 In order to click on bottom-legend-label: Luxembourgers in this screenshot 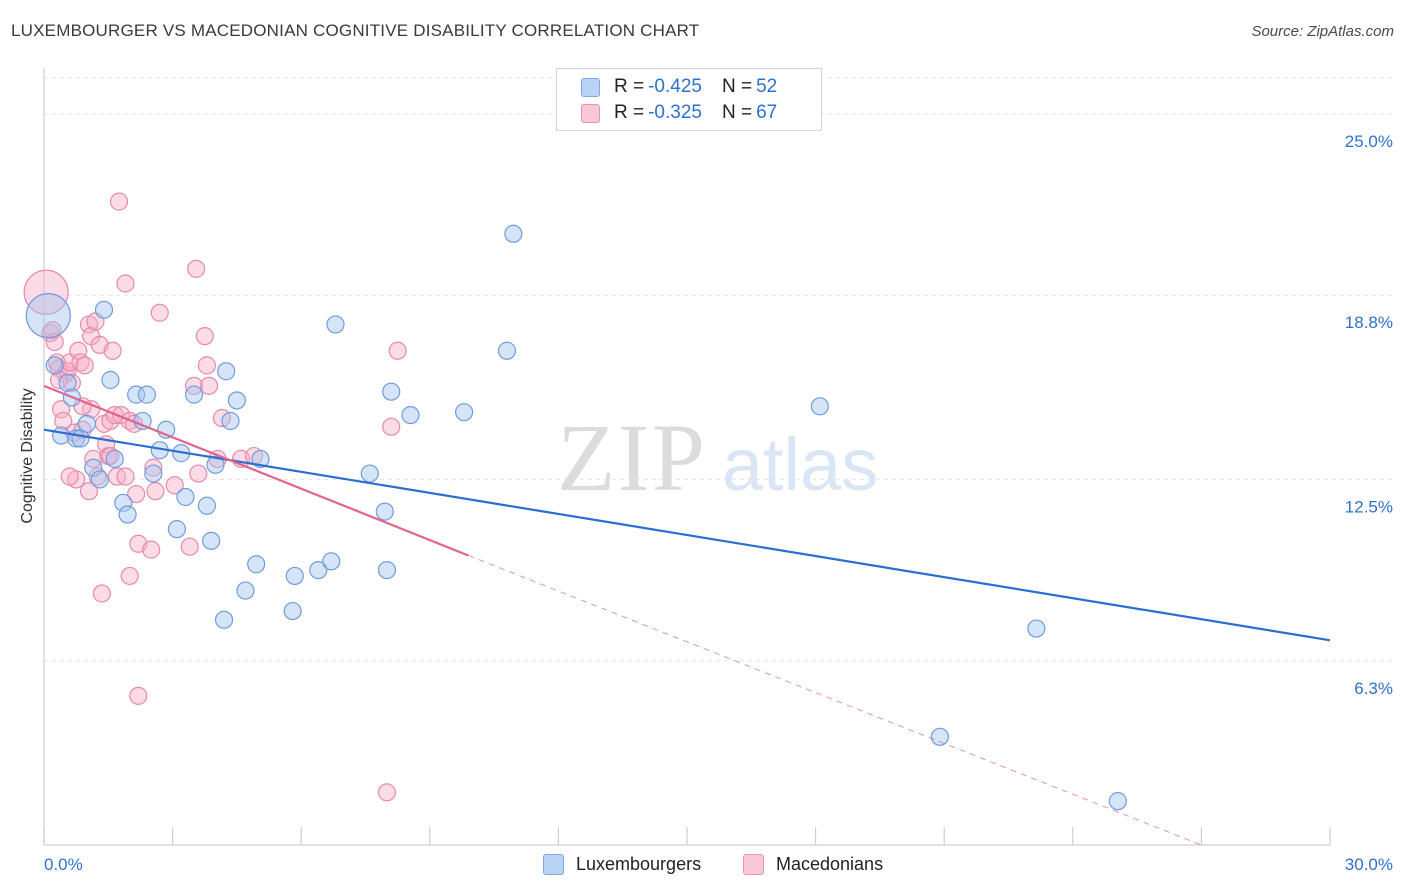, I will do `click(639, 863)`.